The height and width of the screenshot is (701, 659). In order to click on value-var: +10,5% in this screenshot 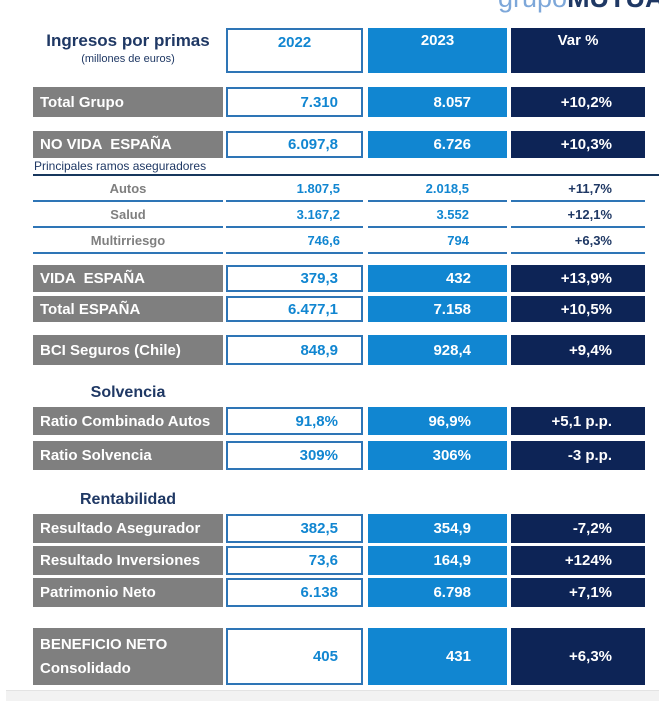, I will do `click(578, 309)`.